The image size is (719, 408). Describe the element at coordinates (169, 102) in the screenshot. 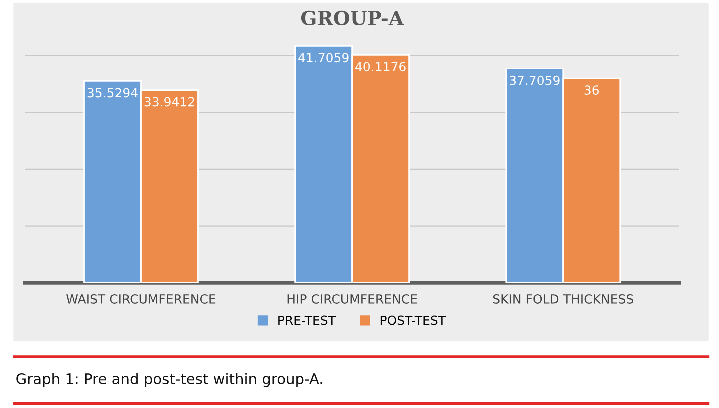

I see `data-label: 33.9412` at that location.